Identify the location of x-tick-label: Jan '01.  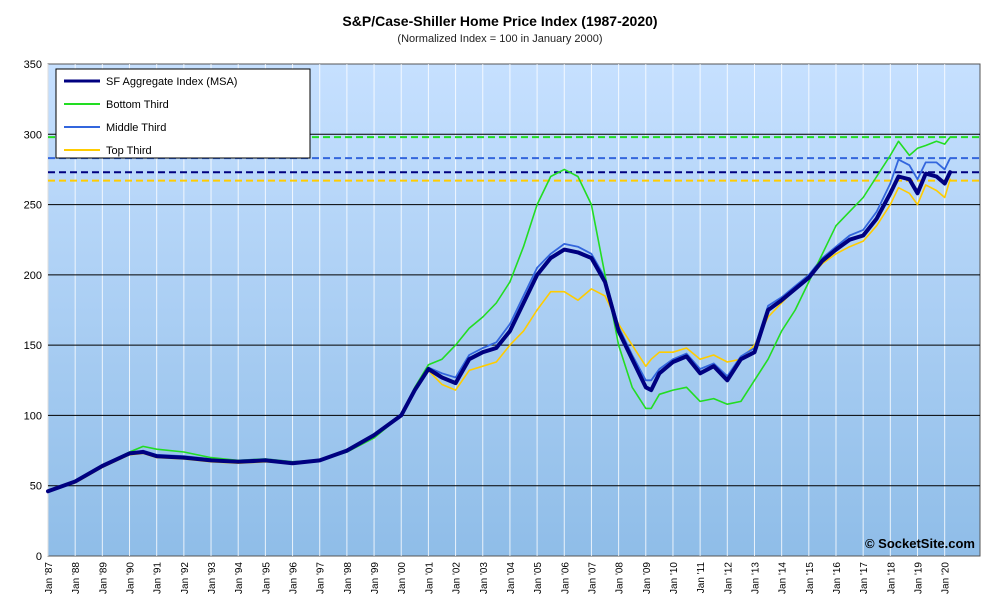
(429, 578).